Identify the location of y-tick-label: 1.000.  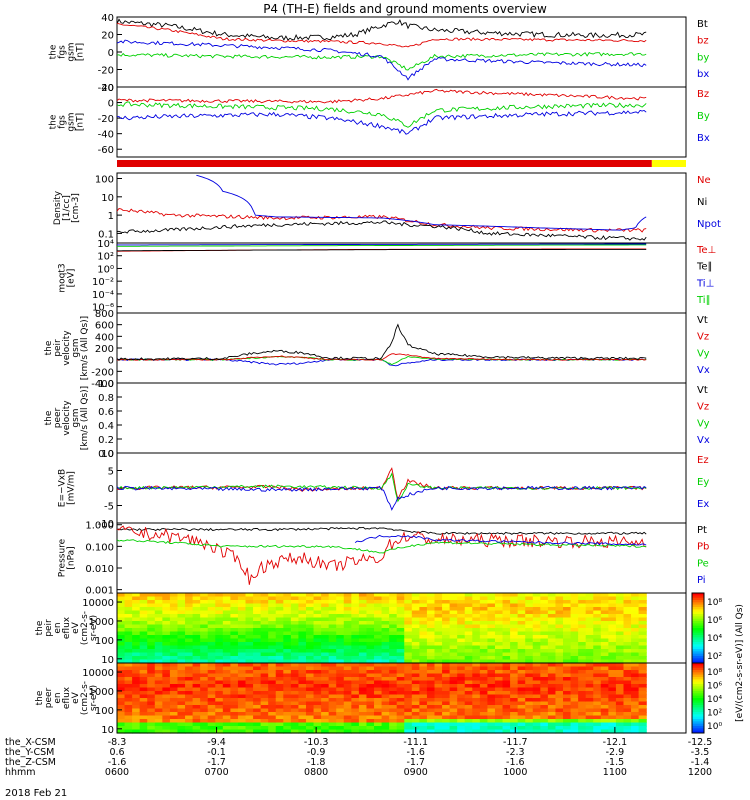
(99, 526).